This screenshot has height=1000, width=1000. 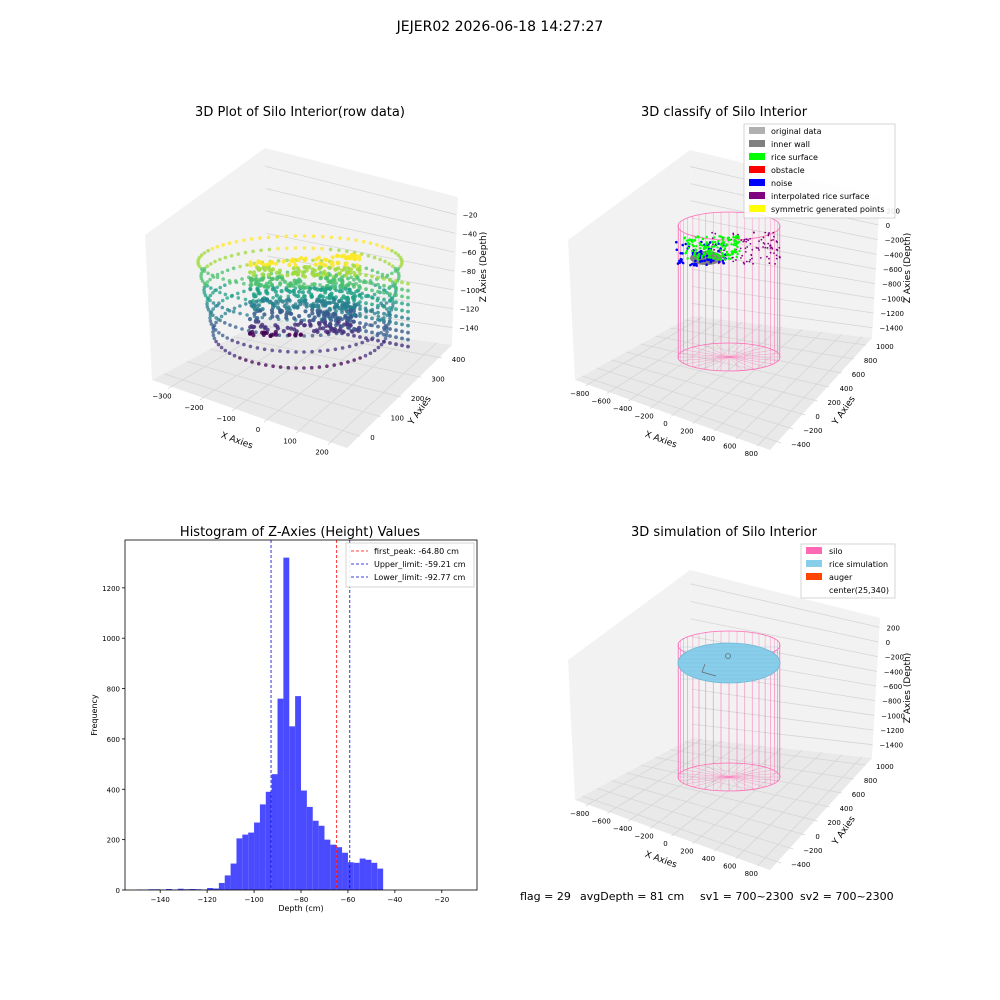 What do you see at coordinates (665, 424) in the screenshot?
I see `classify-3d-x-tick-label: 0` at bounding box center [665, 424].